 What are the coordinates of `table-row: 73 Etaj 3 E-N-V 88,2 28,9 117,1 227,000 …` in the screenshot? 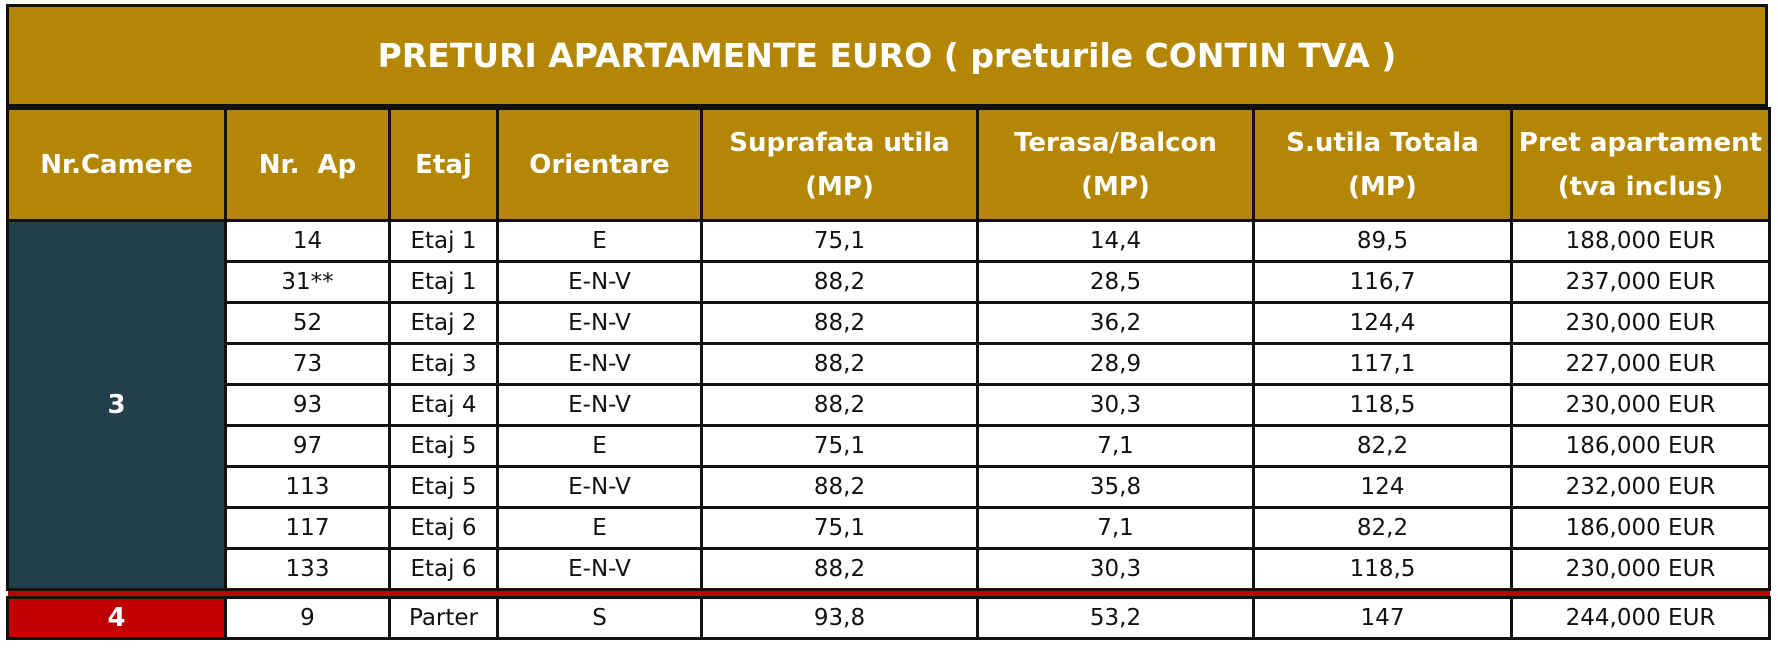 It's located at (889, 364).